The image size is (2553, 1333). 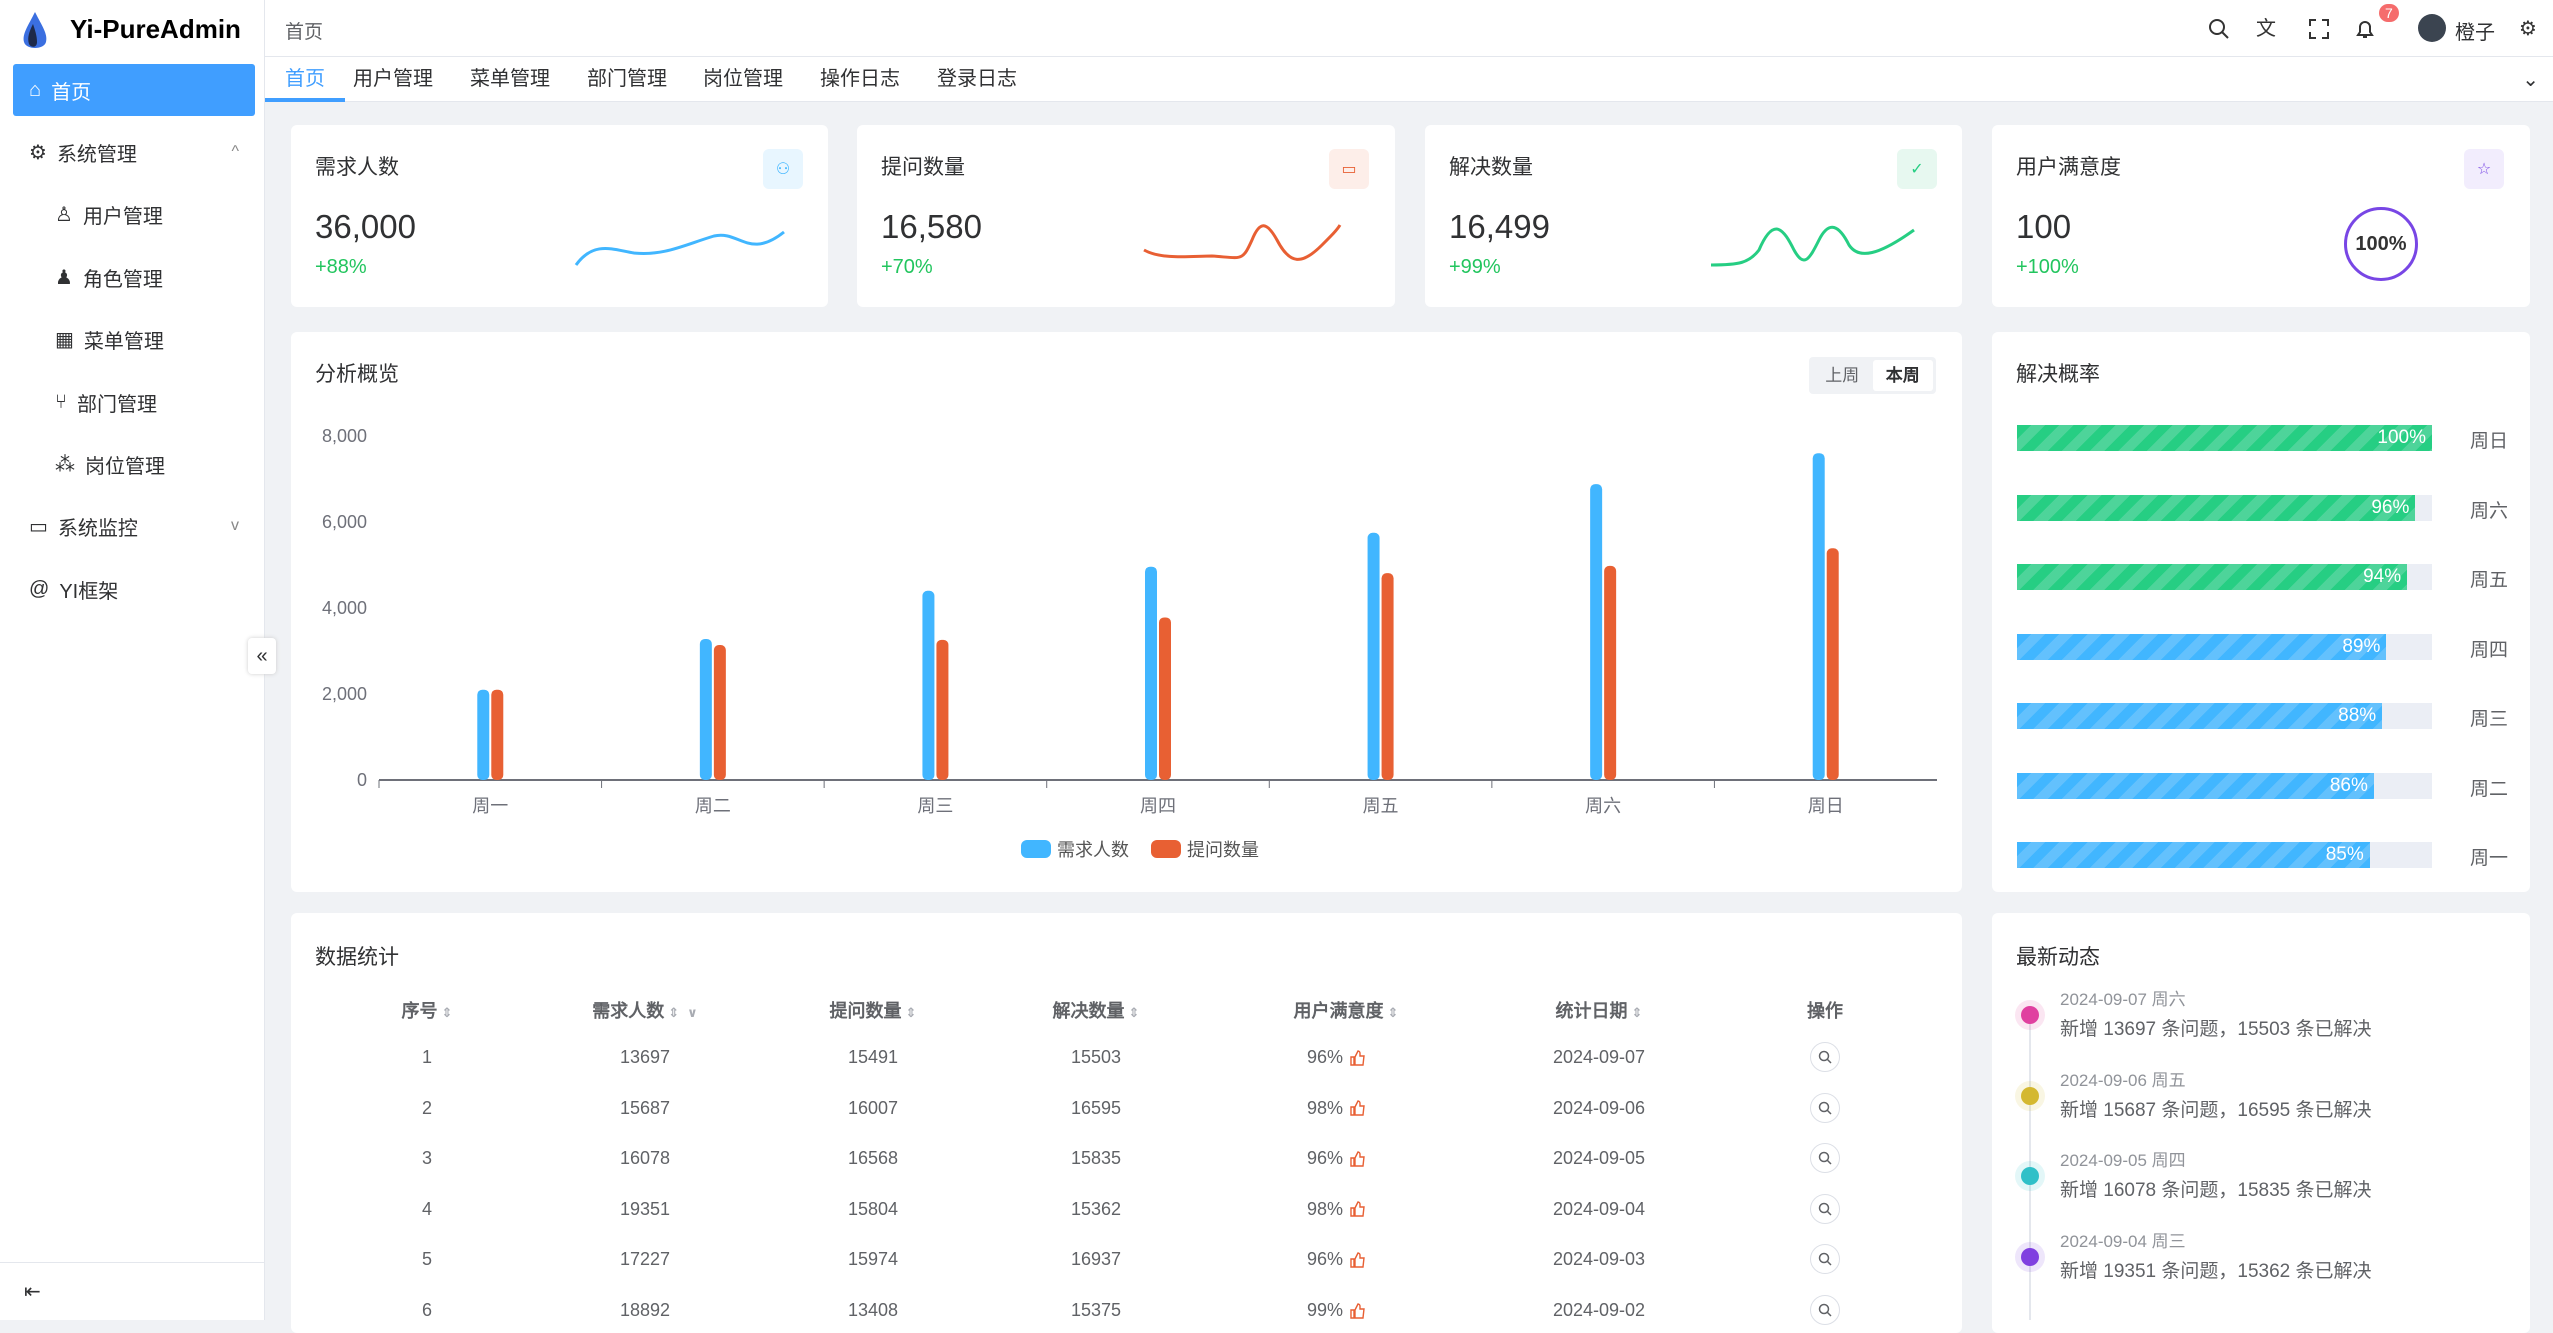 What do you see at coordinates (304, 32) in the screenshot?
I see `breadcrumb: 首页` at bounding box center [304, 32].